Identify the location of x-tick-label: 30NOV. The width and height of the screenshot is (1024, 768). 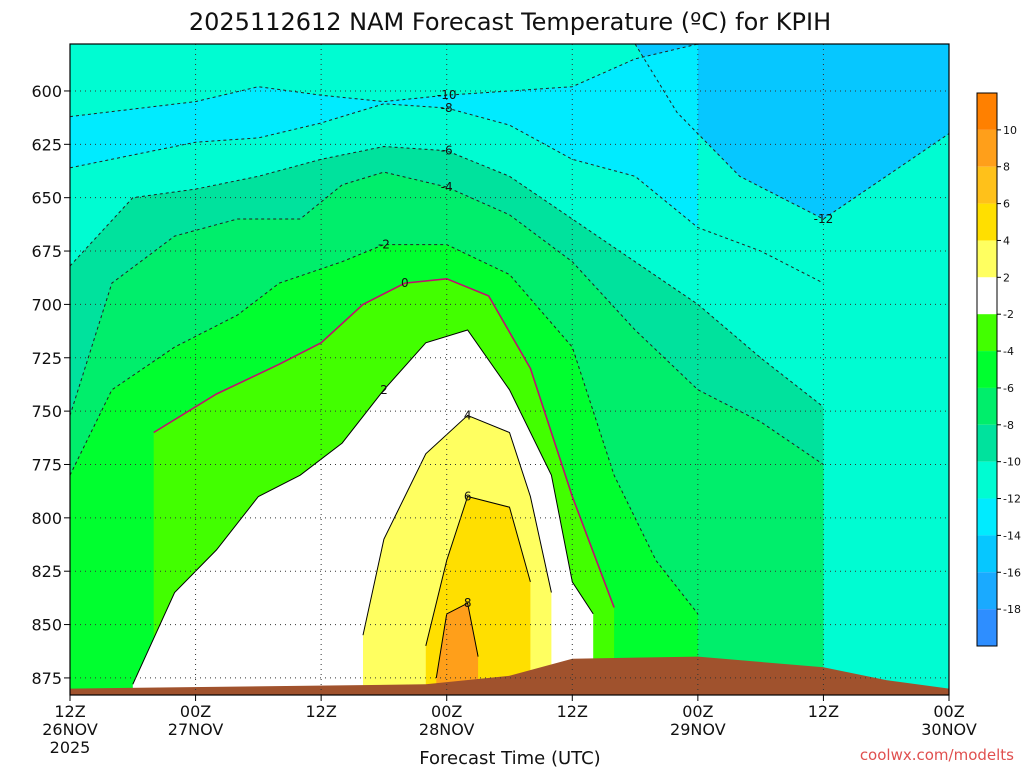
(949, 729).